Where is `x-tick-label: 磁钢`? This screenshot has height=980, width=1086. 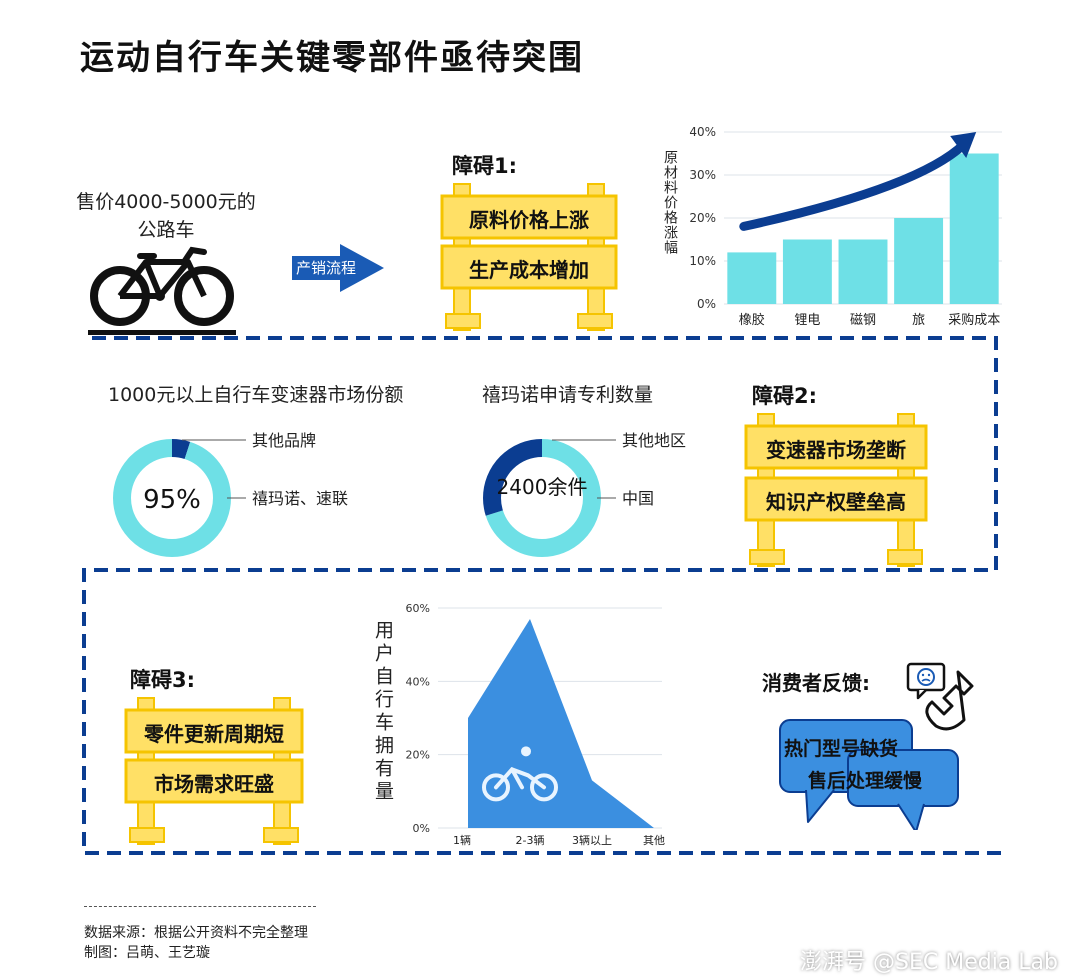
x-tick-label: 磁钢 is located at coordinates (863, 320).